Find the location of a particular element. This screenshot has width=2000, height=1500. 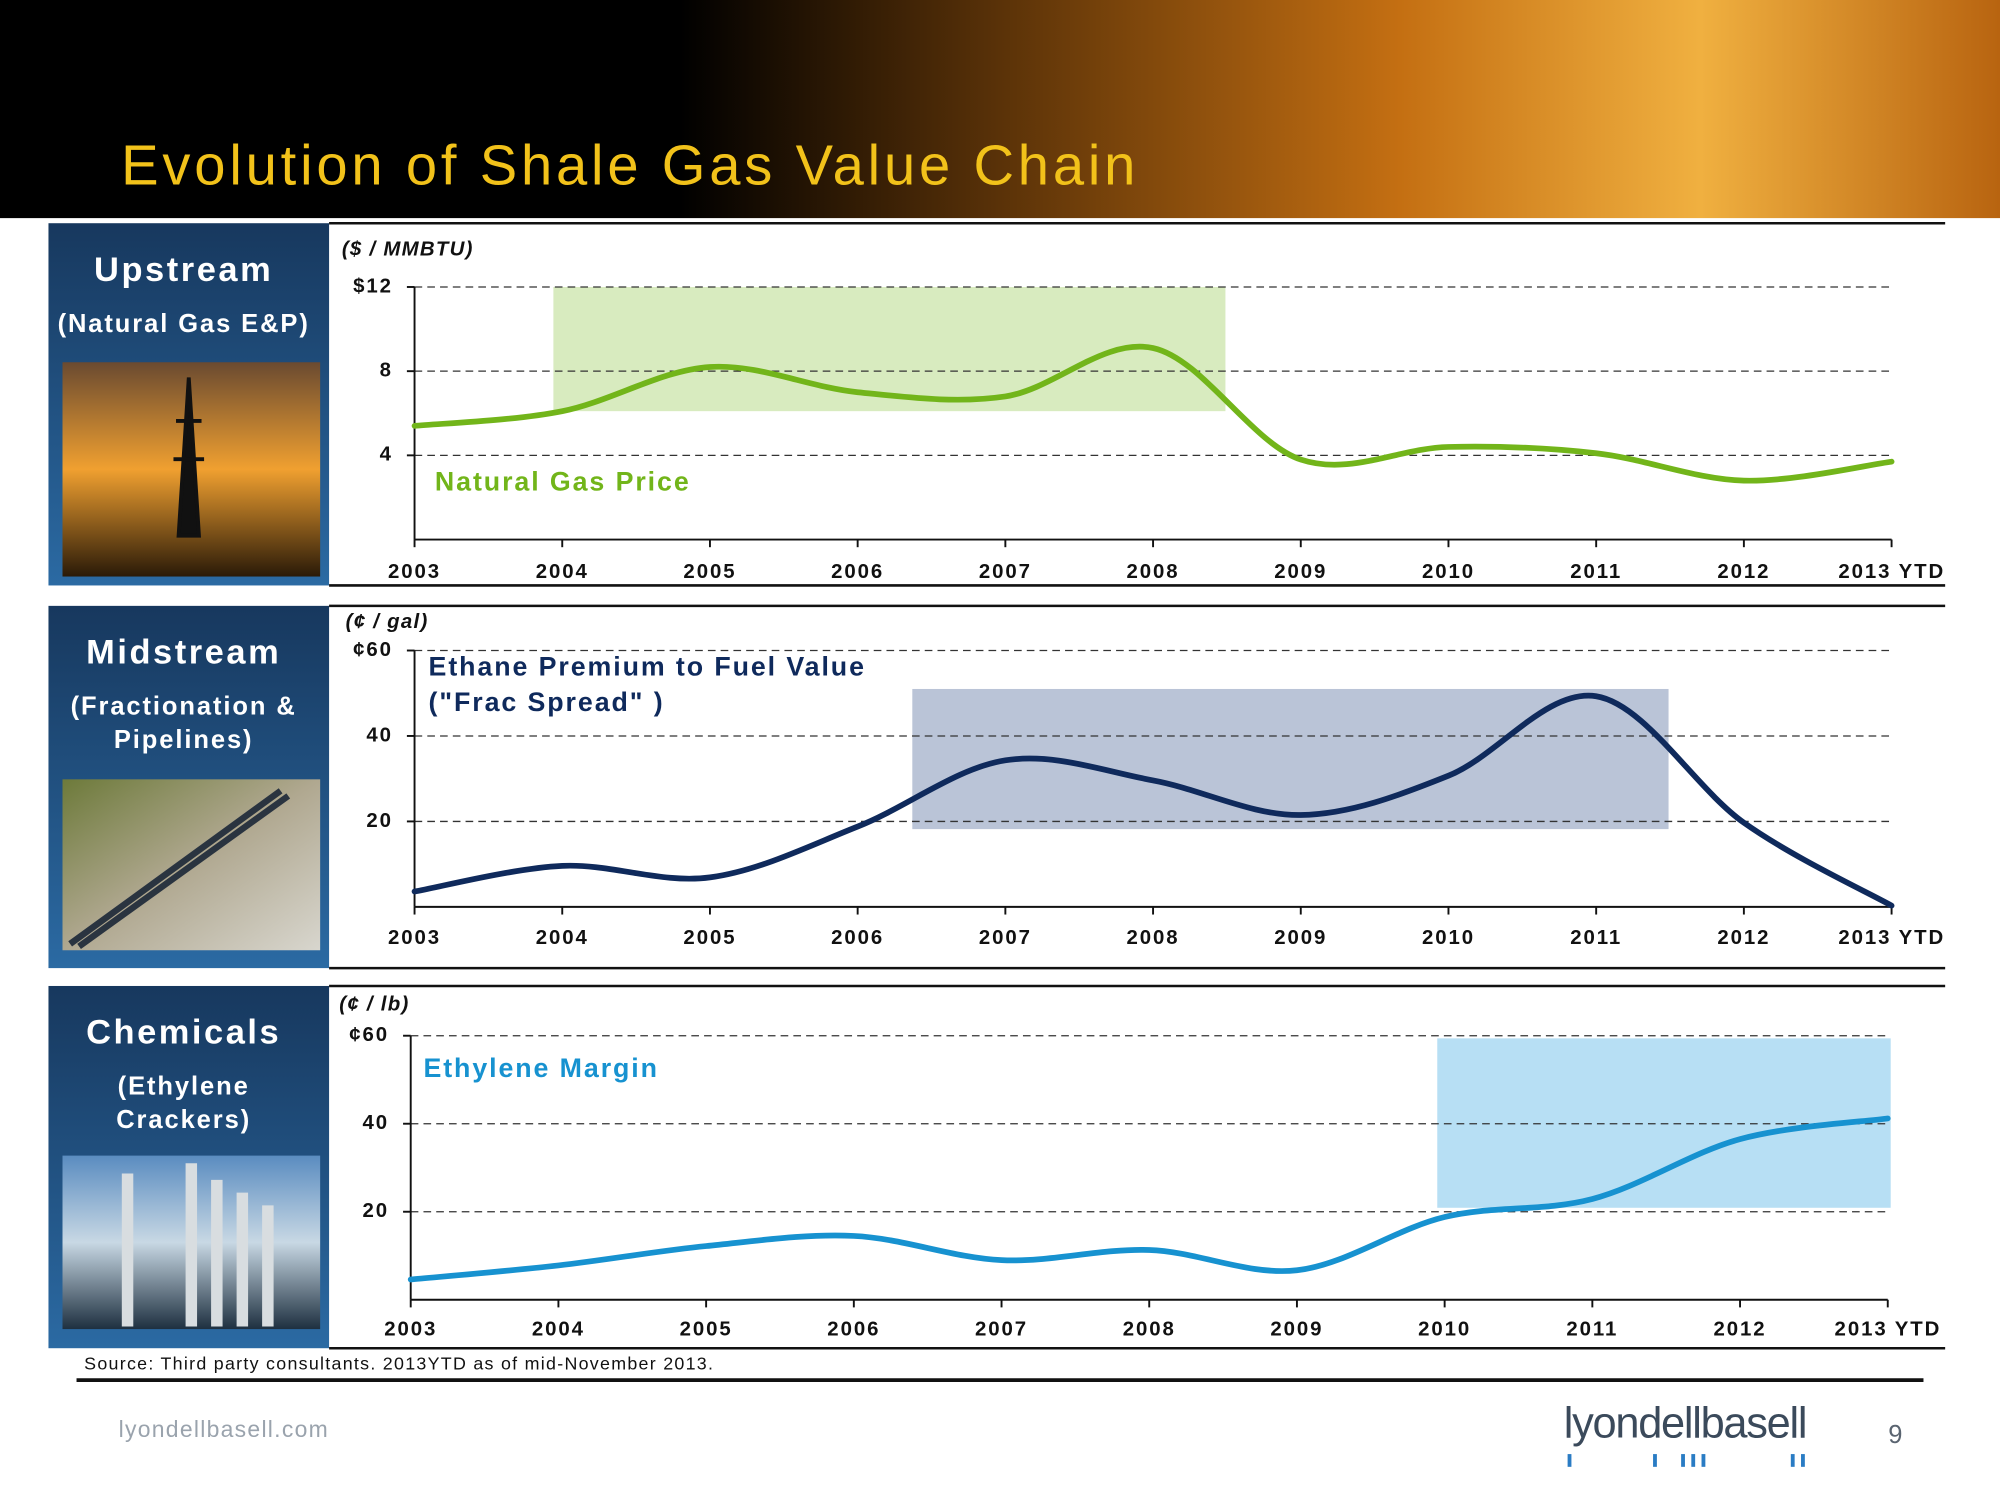

header-band is located at coordinates (1000, 109).